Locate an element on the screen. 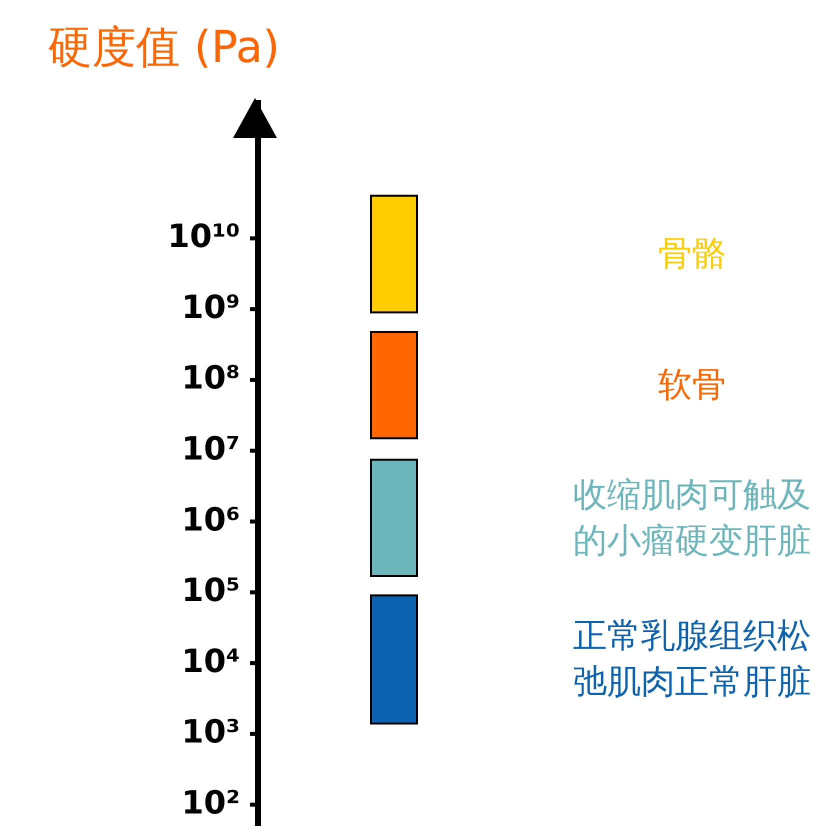 The width and height of the screenshot is (840, 834). y-axis-title: 硬度值 (Pa) is located at coordinates (164, 48).